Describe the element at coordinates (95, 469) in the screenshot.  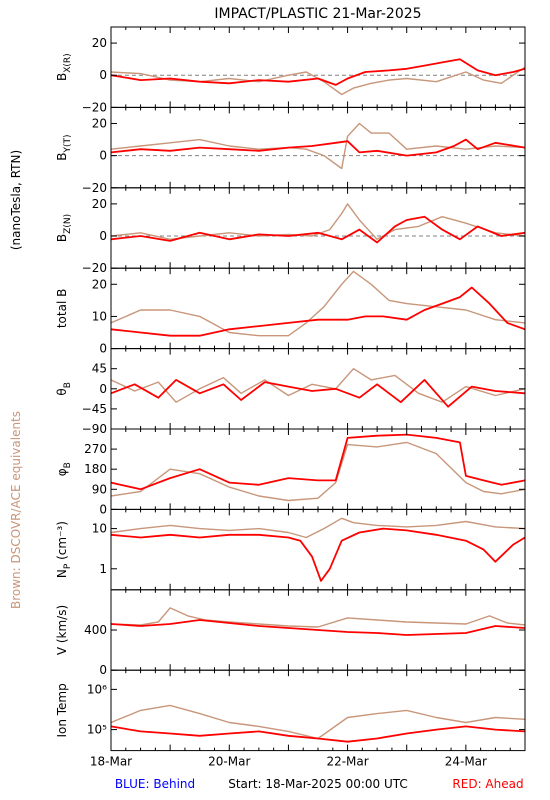
I see `phi-ytick-label-1: 180` at that location.